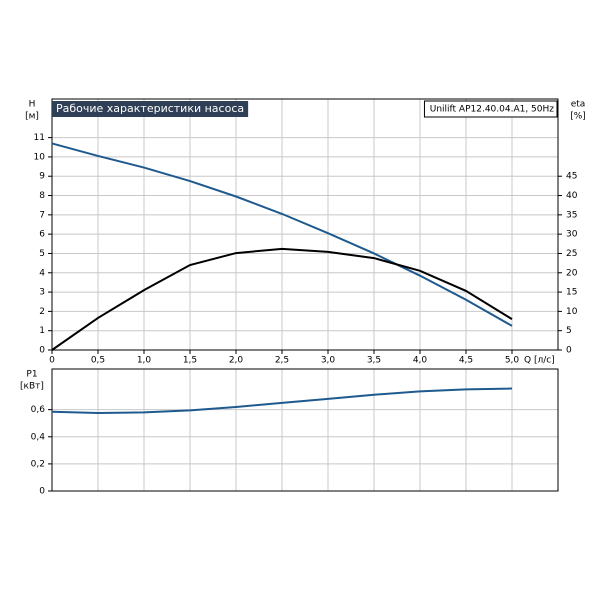 Image resolution: width=600 pixels, height=604 pixels. I want to click on y-tick-label: 2, so click(42, 312).